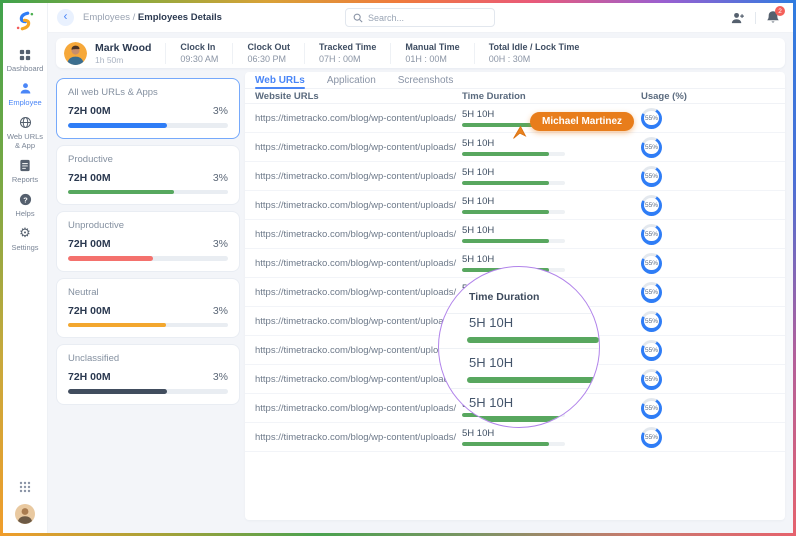  Describe the element at coordinates (346, 53) in the screenshot. I see `stat-tracked-time: Tracked Time 07H : 00M` at that location.